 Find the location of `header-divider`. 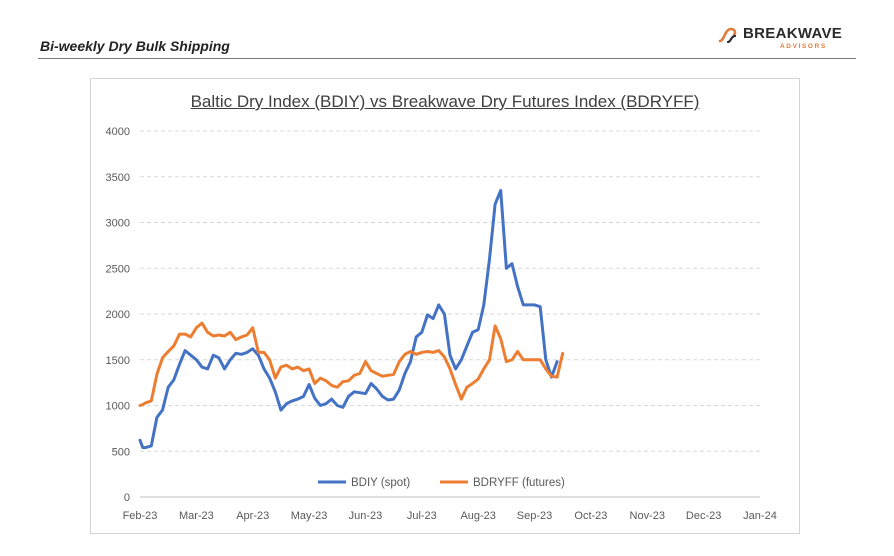

header-divider is located at coordinates (447, 58).